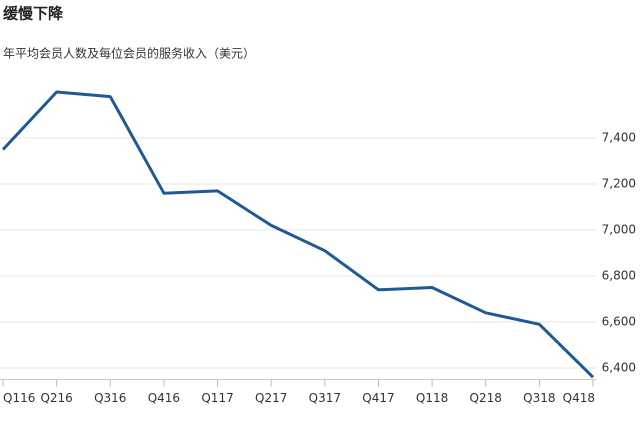  What do you see at coordinates (619, 322) in the screenshot?
I see `y-tick-label: 6,600` at bounding box center [619, 322].